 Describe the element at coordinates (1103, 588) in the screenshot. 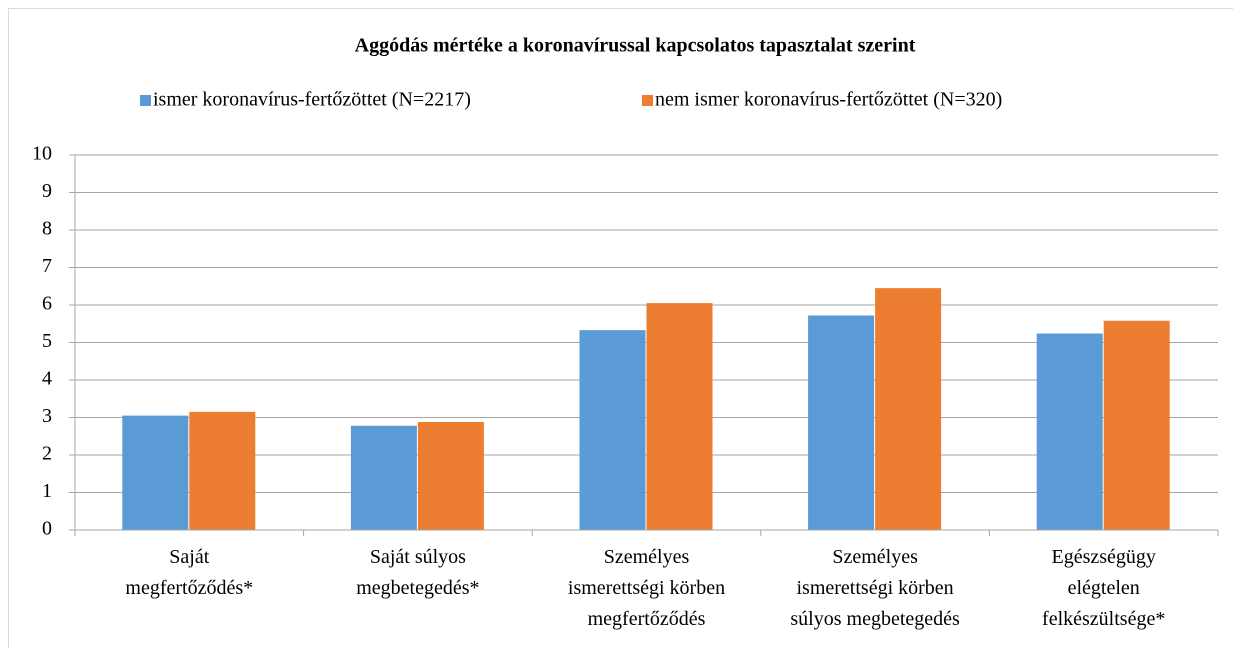

I see `x-tick-label: Egészségügy elégtelen felkészültsége*` at that location.